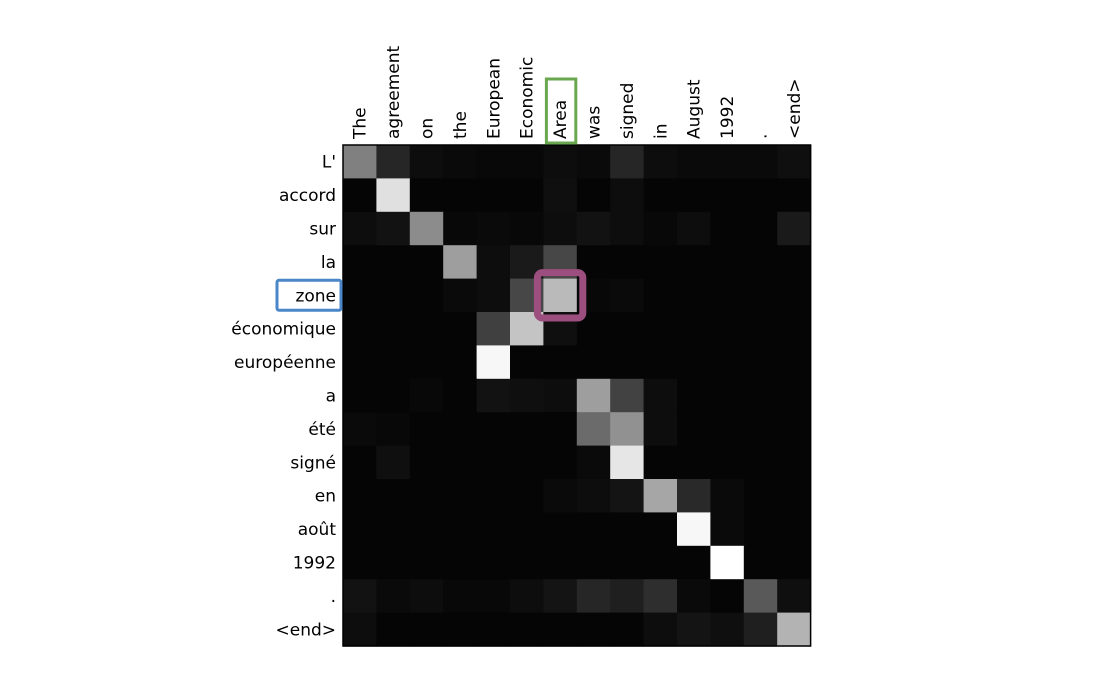 This screenshot has width=1104, height=680. What do you see at coordinates (695, 109) in the screenshot?
I see `x-label-august: August` at bounding box center [695, 109].